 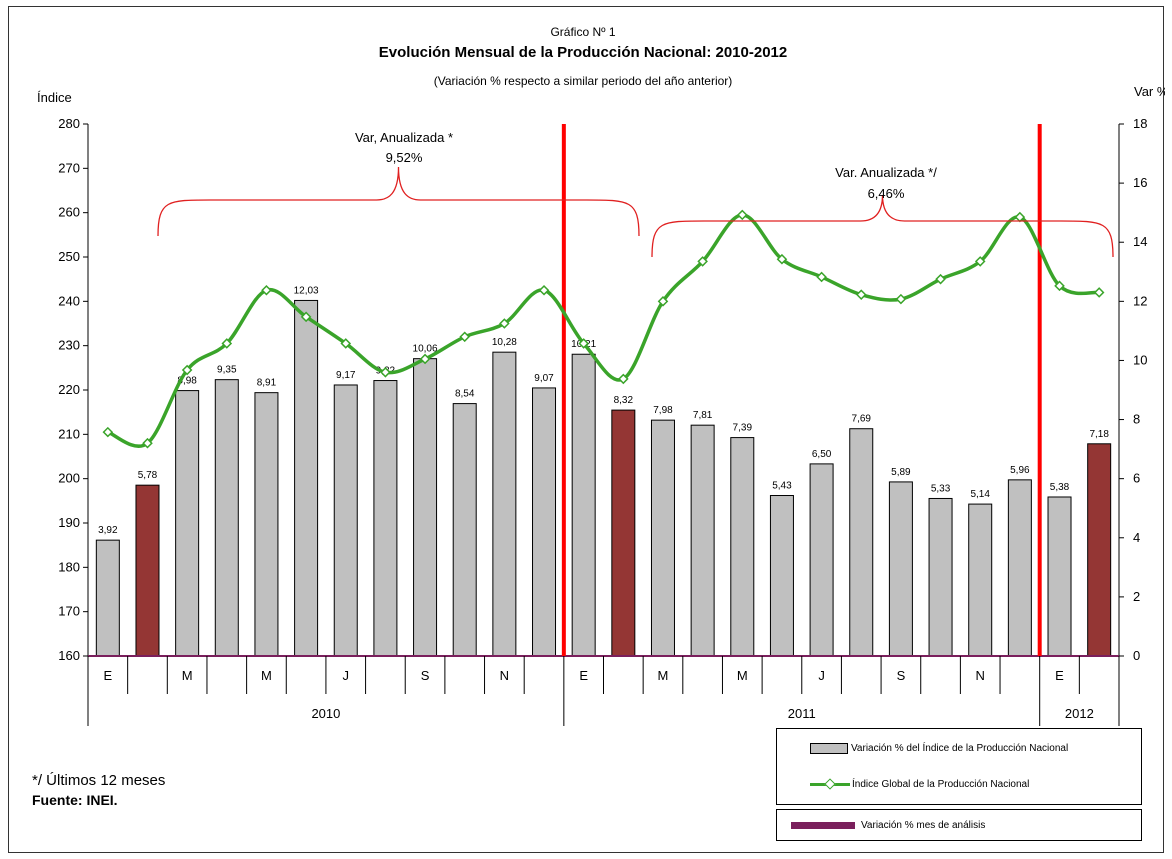 I want to click on bar-value-label: 7,39, so click(x=743, y=428).